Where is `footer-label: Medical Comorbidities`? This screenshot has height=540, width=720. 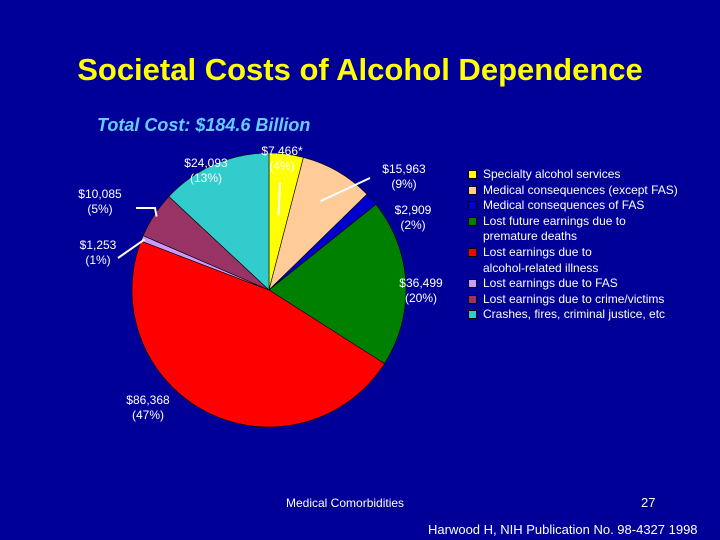 footer-label: Medical Comorbidities is located at coordinates (345, 503).